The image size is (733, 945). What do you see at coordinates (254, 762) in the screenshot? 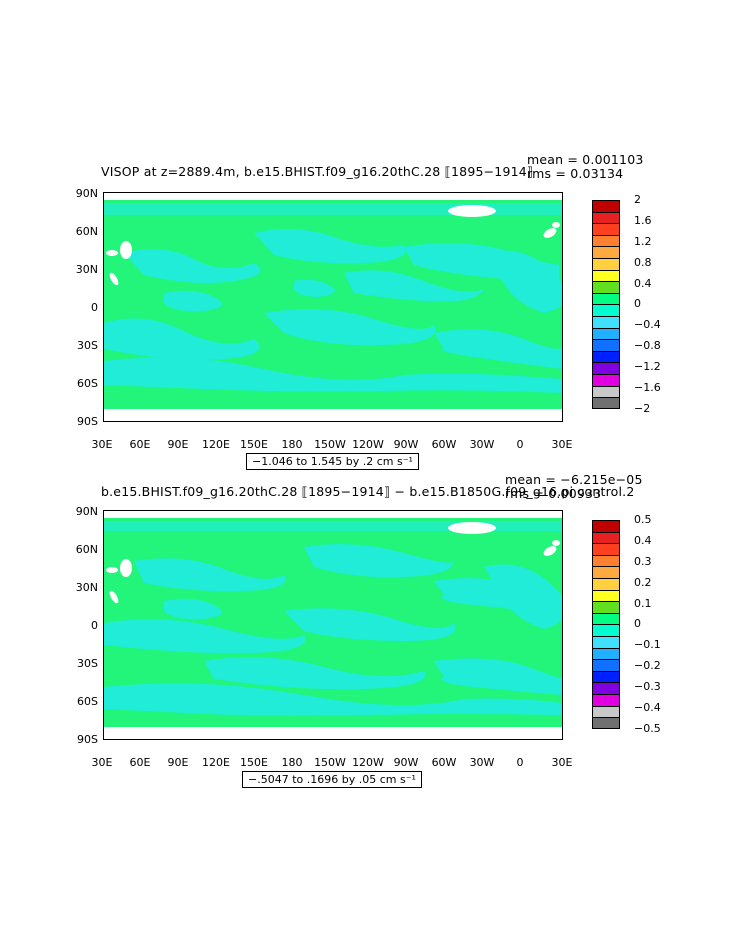
I see `lon-tick-label: 150E` at bounding box center [254, 762].